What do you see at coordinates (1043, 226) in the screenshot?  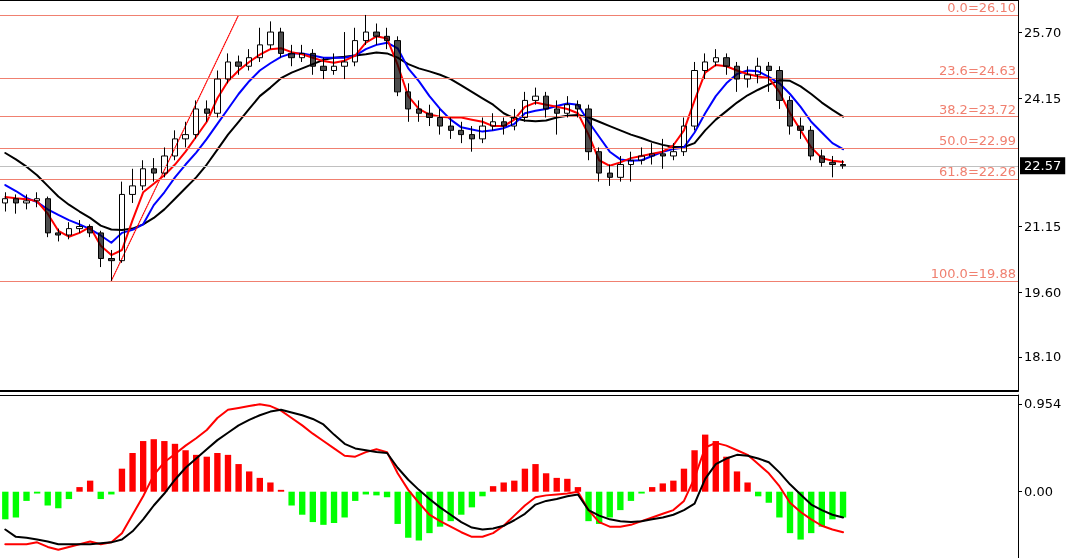 I see `y-tick-label: 21.15` at bounding box center [1043, 226].